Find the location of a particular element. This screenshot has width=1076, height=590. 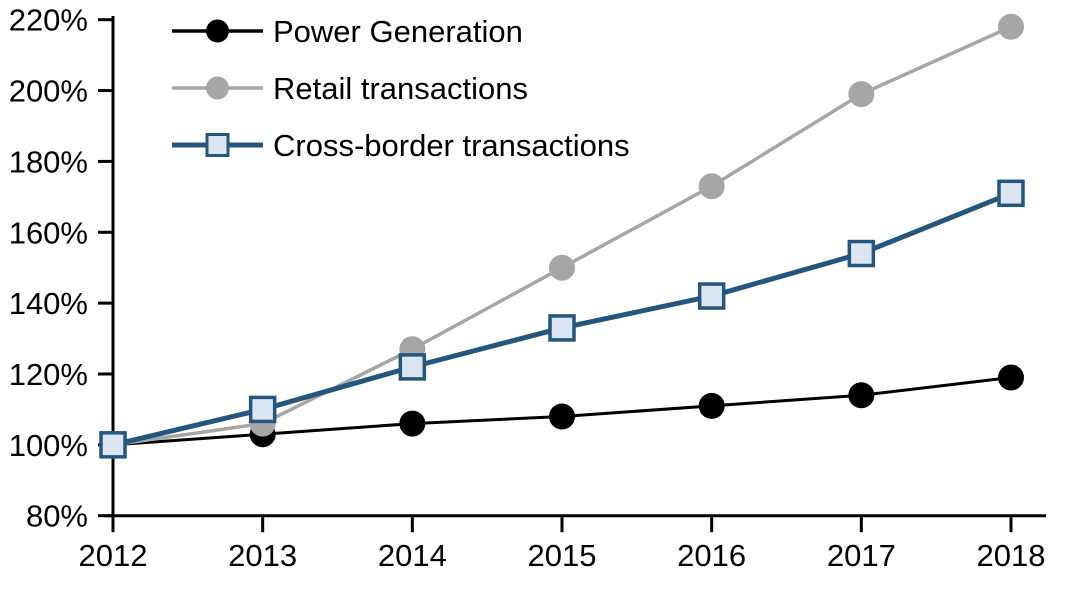

marker-retail-transactions-2018 is located at coordinates (1011, 26).